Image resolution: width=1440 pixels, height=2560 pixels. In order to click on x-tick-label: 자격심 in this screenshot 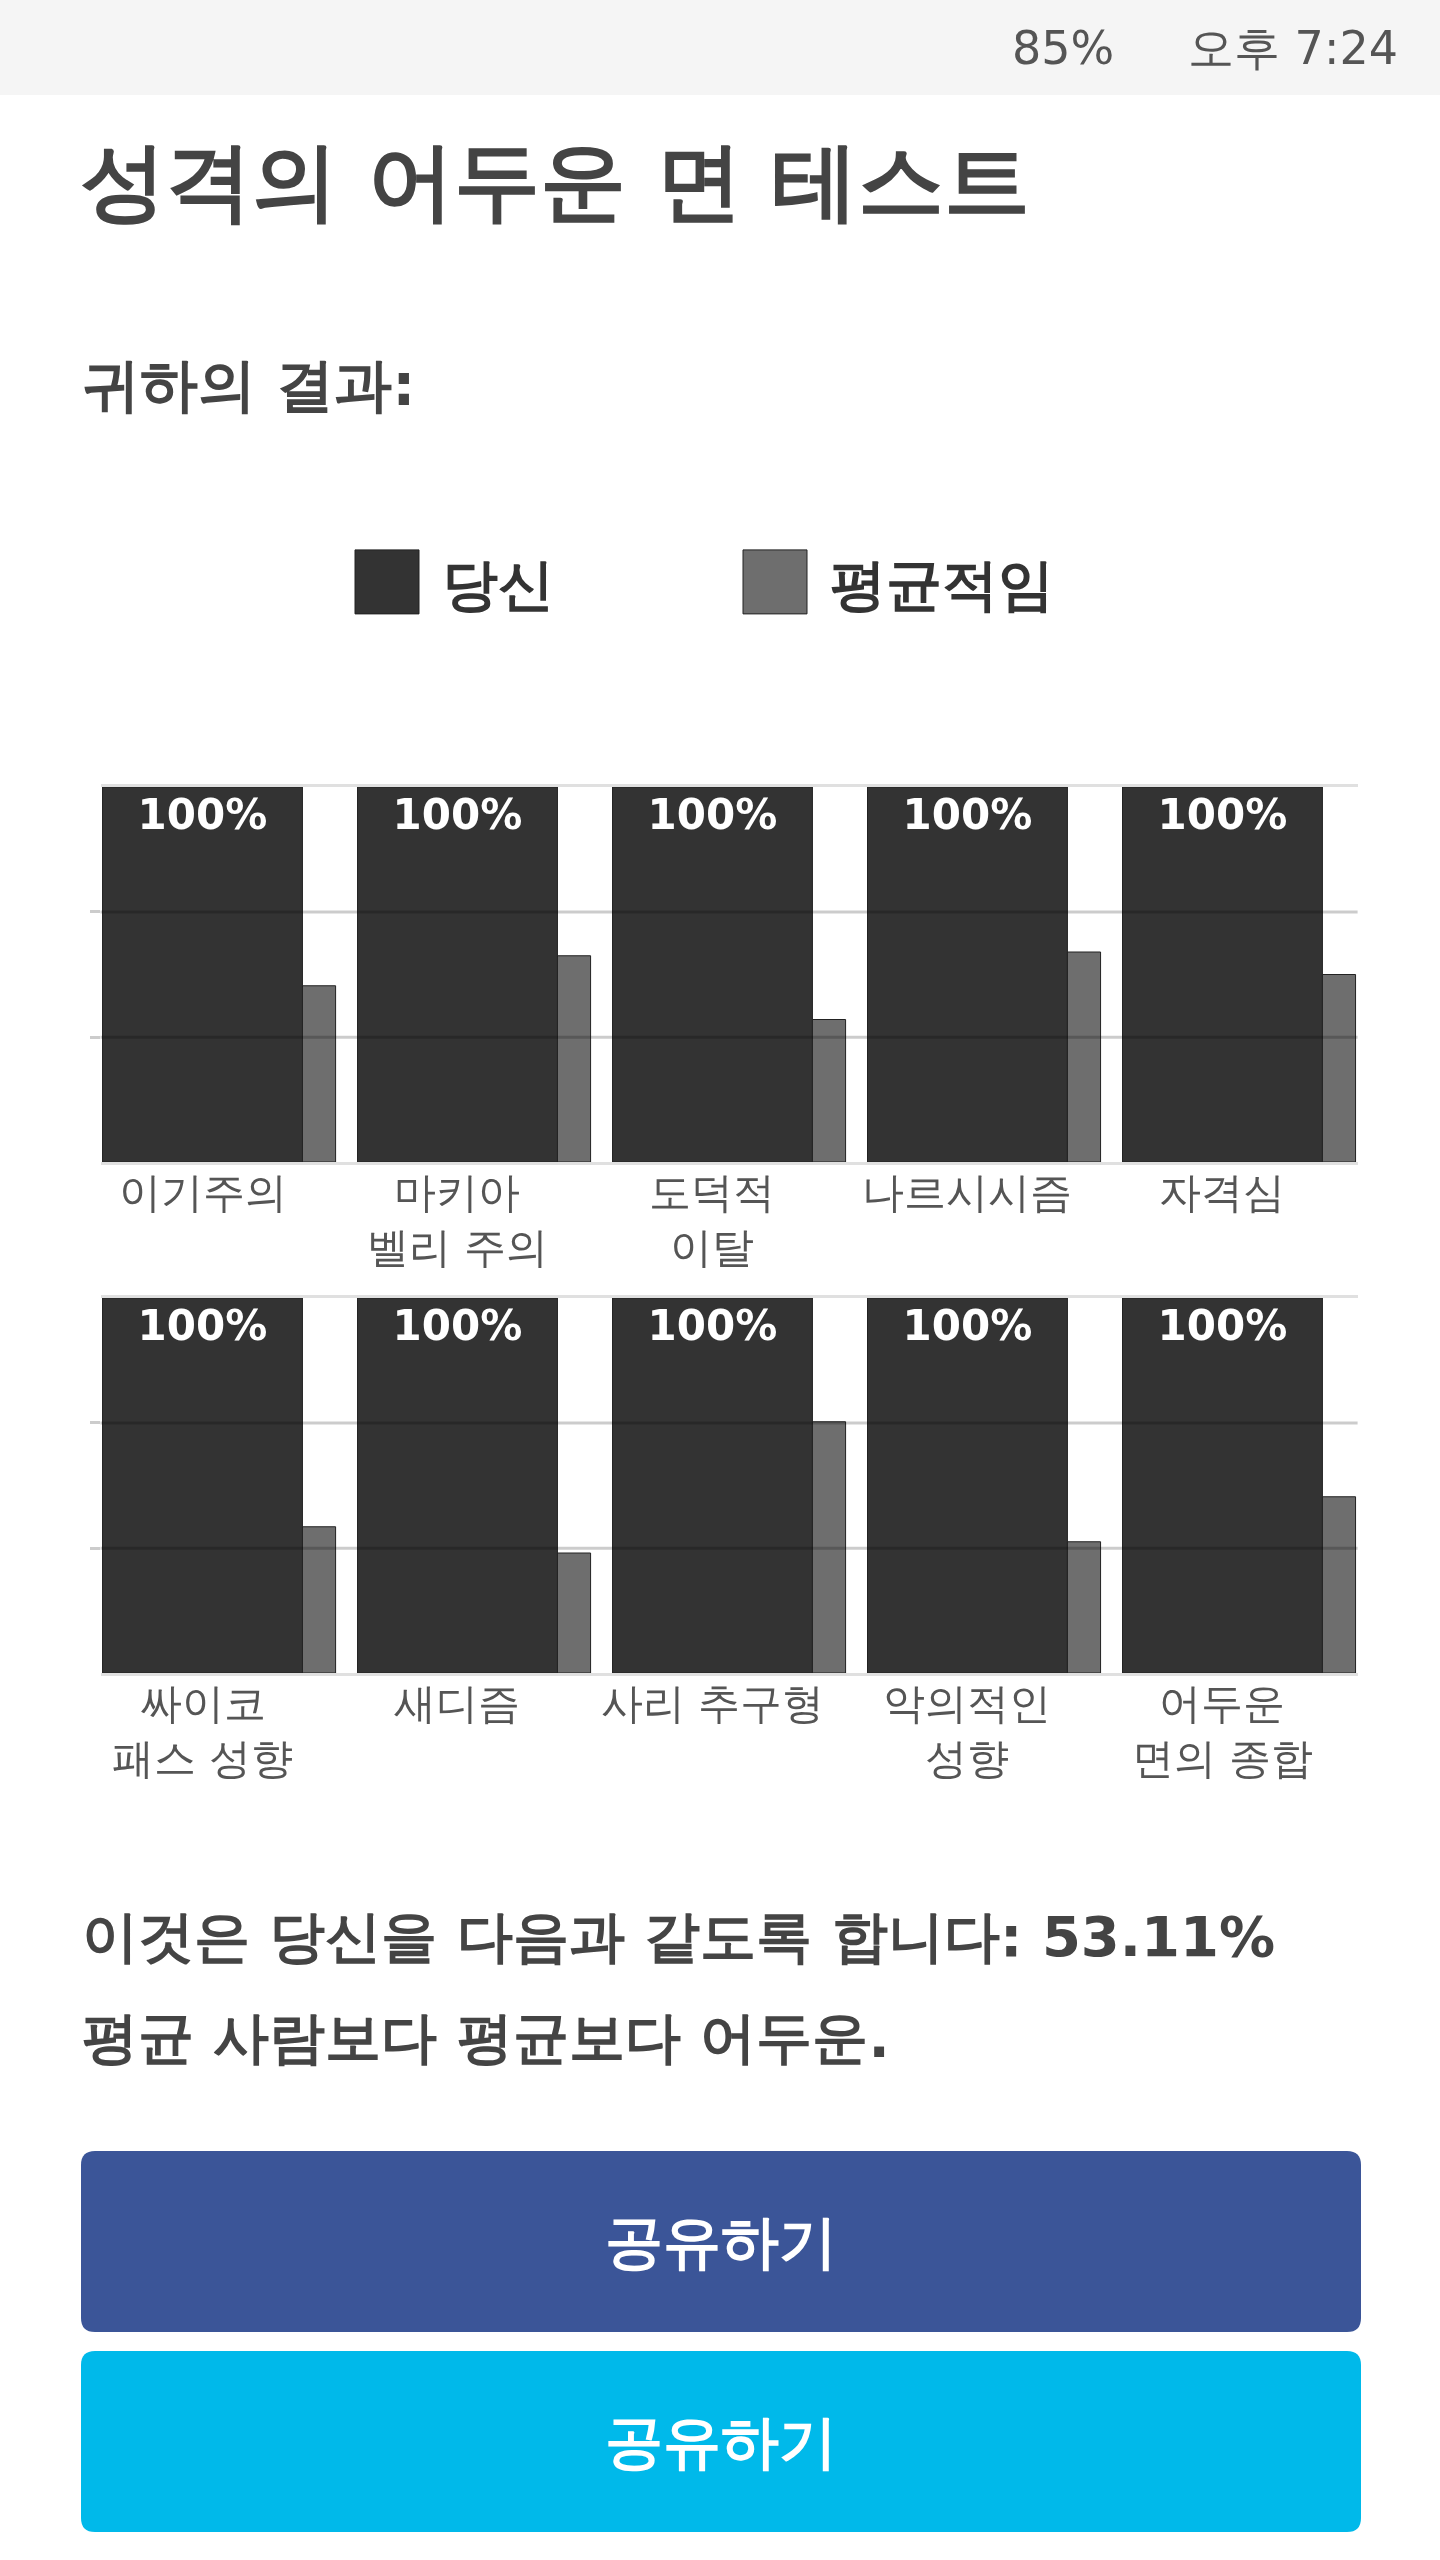, I will do `click(1222, 1193)`.